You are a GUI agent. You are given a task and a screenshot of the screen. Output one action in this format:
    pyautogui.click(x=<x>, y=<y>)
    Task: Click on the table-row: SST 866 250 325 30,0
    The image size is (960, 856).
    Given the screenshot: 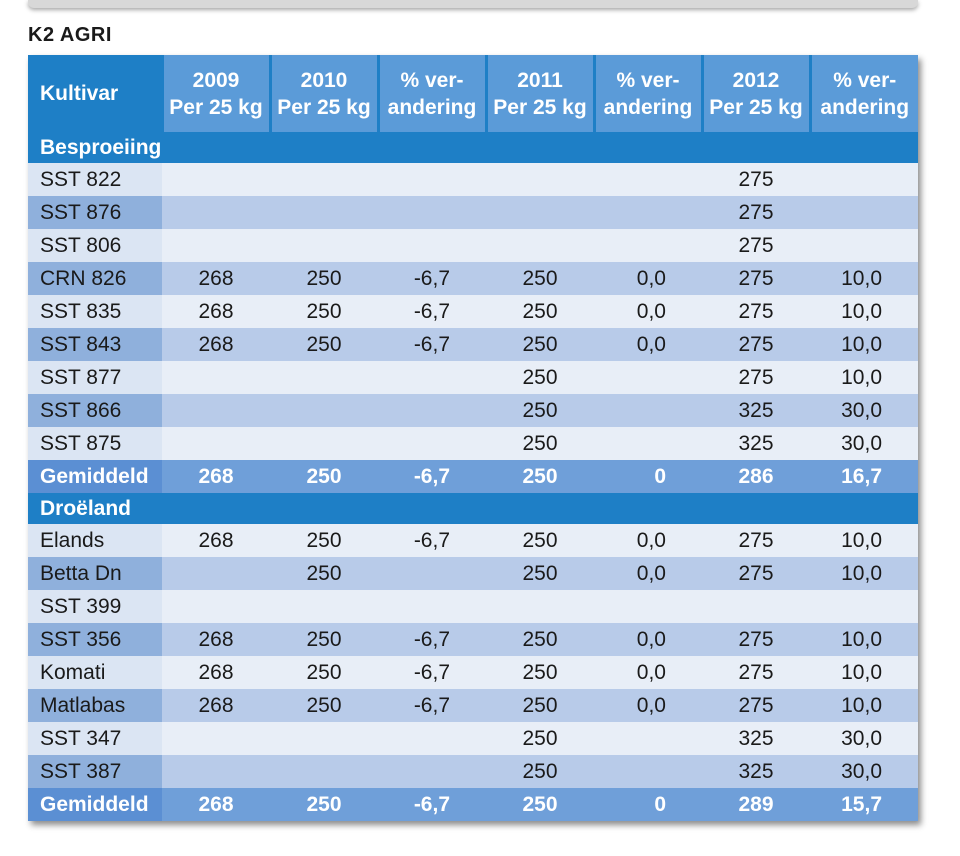 What is the action you would take?
    pyautogui.click(x=473, y=410)
    